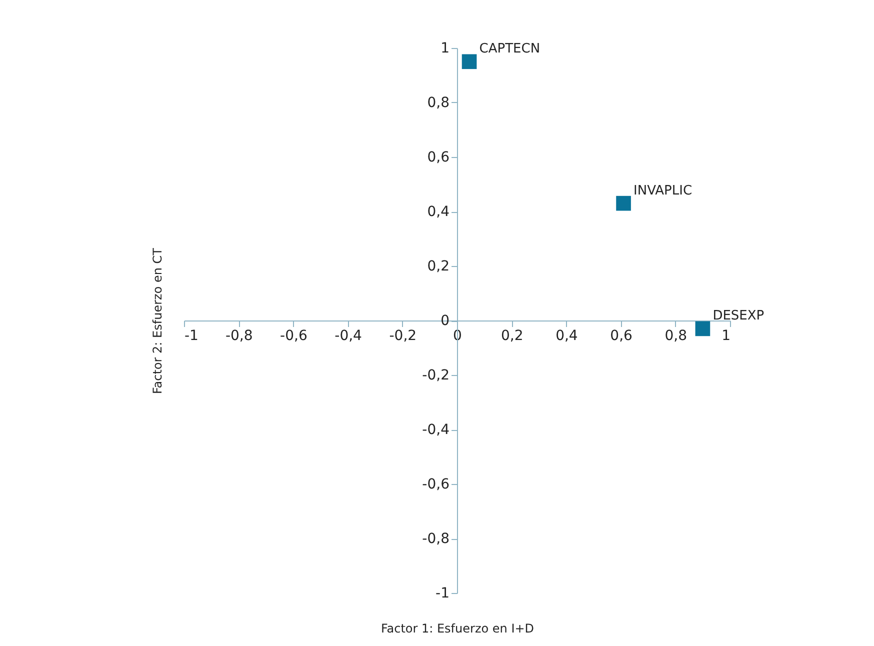  Describe the element at coordinates (509, 49) in the screenshot. I see `annotation: CAPTECN` at that location.